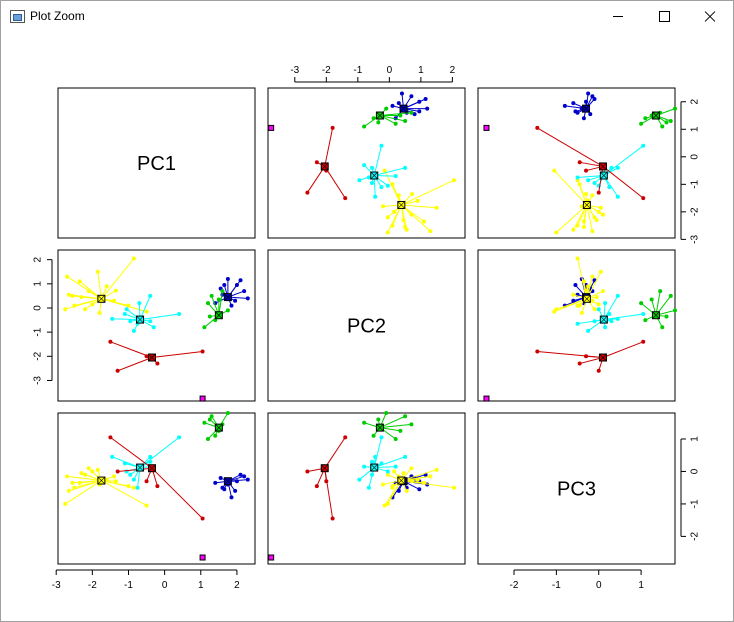 The width and height of the screenshot is (734, 622). Describe the element at coordinates (390, 70) in the screenshot. I see `x-tick-label-pc2-3: 0` at that location.